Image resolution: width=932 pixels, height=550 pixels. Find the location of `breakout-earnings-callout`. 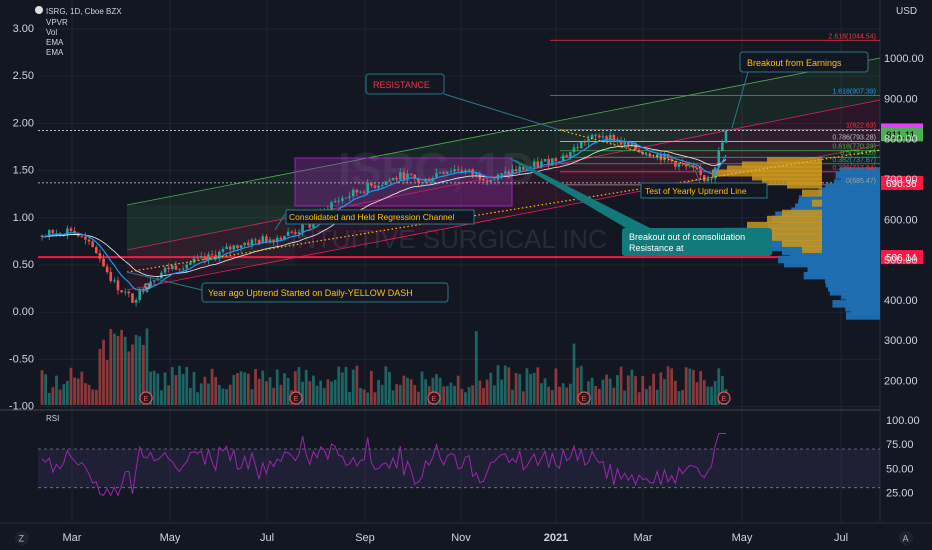

breakout-earnings-callout is located at coordinates (804, 62).